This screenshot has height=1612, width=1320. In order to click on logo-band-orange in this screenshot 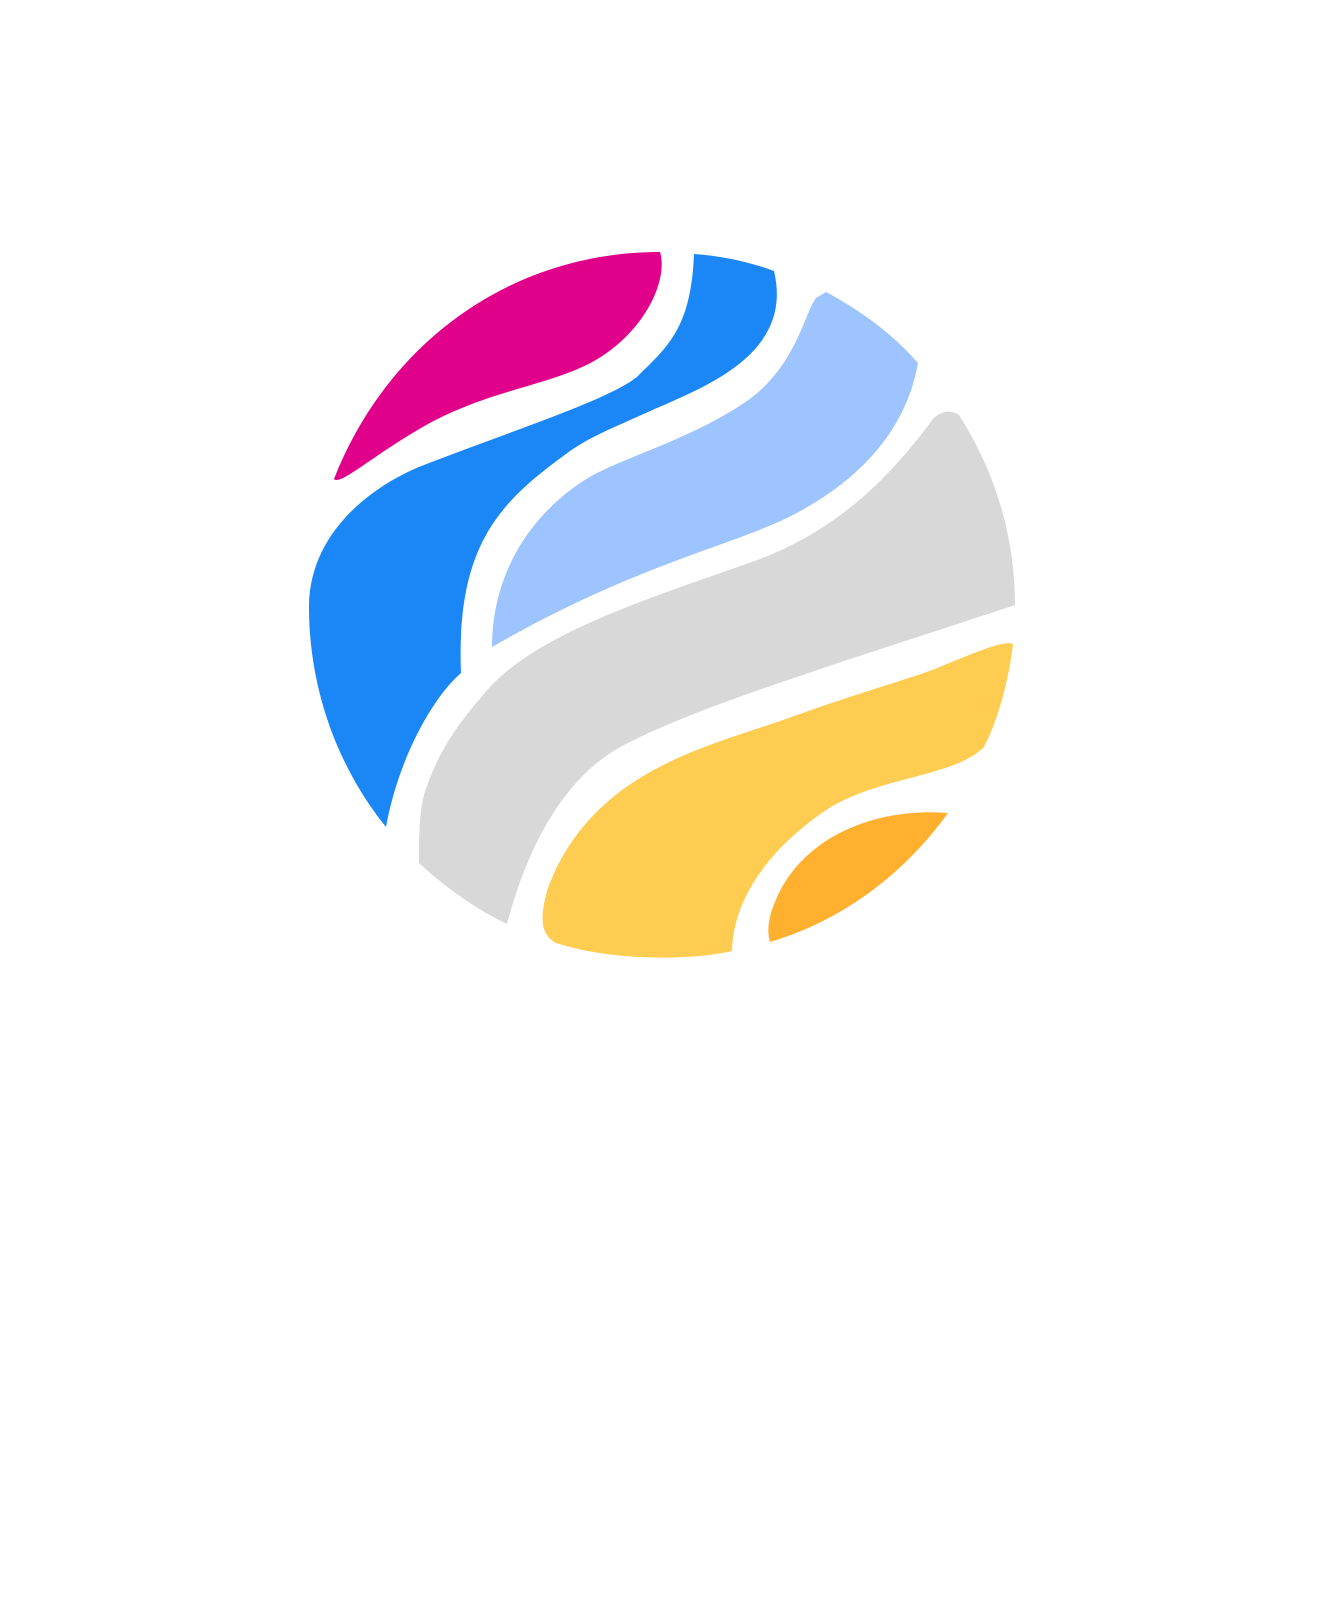, I will do `click(858, 877)`.